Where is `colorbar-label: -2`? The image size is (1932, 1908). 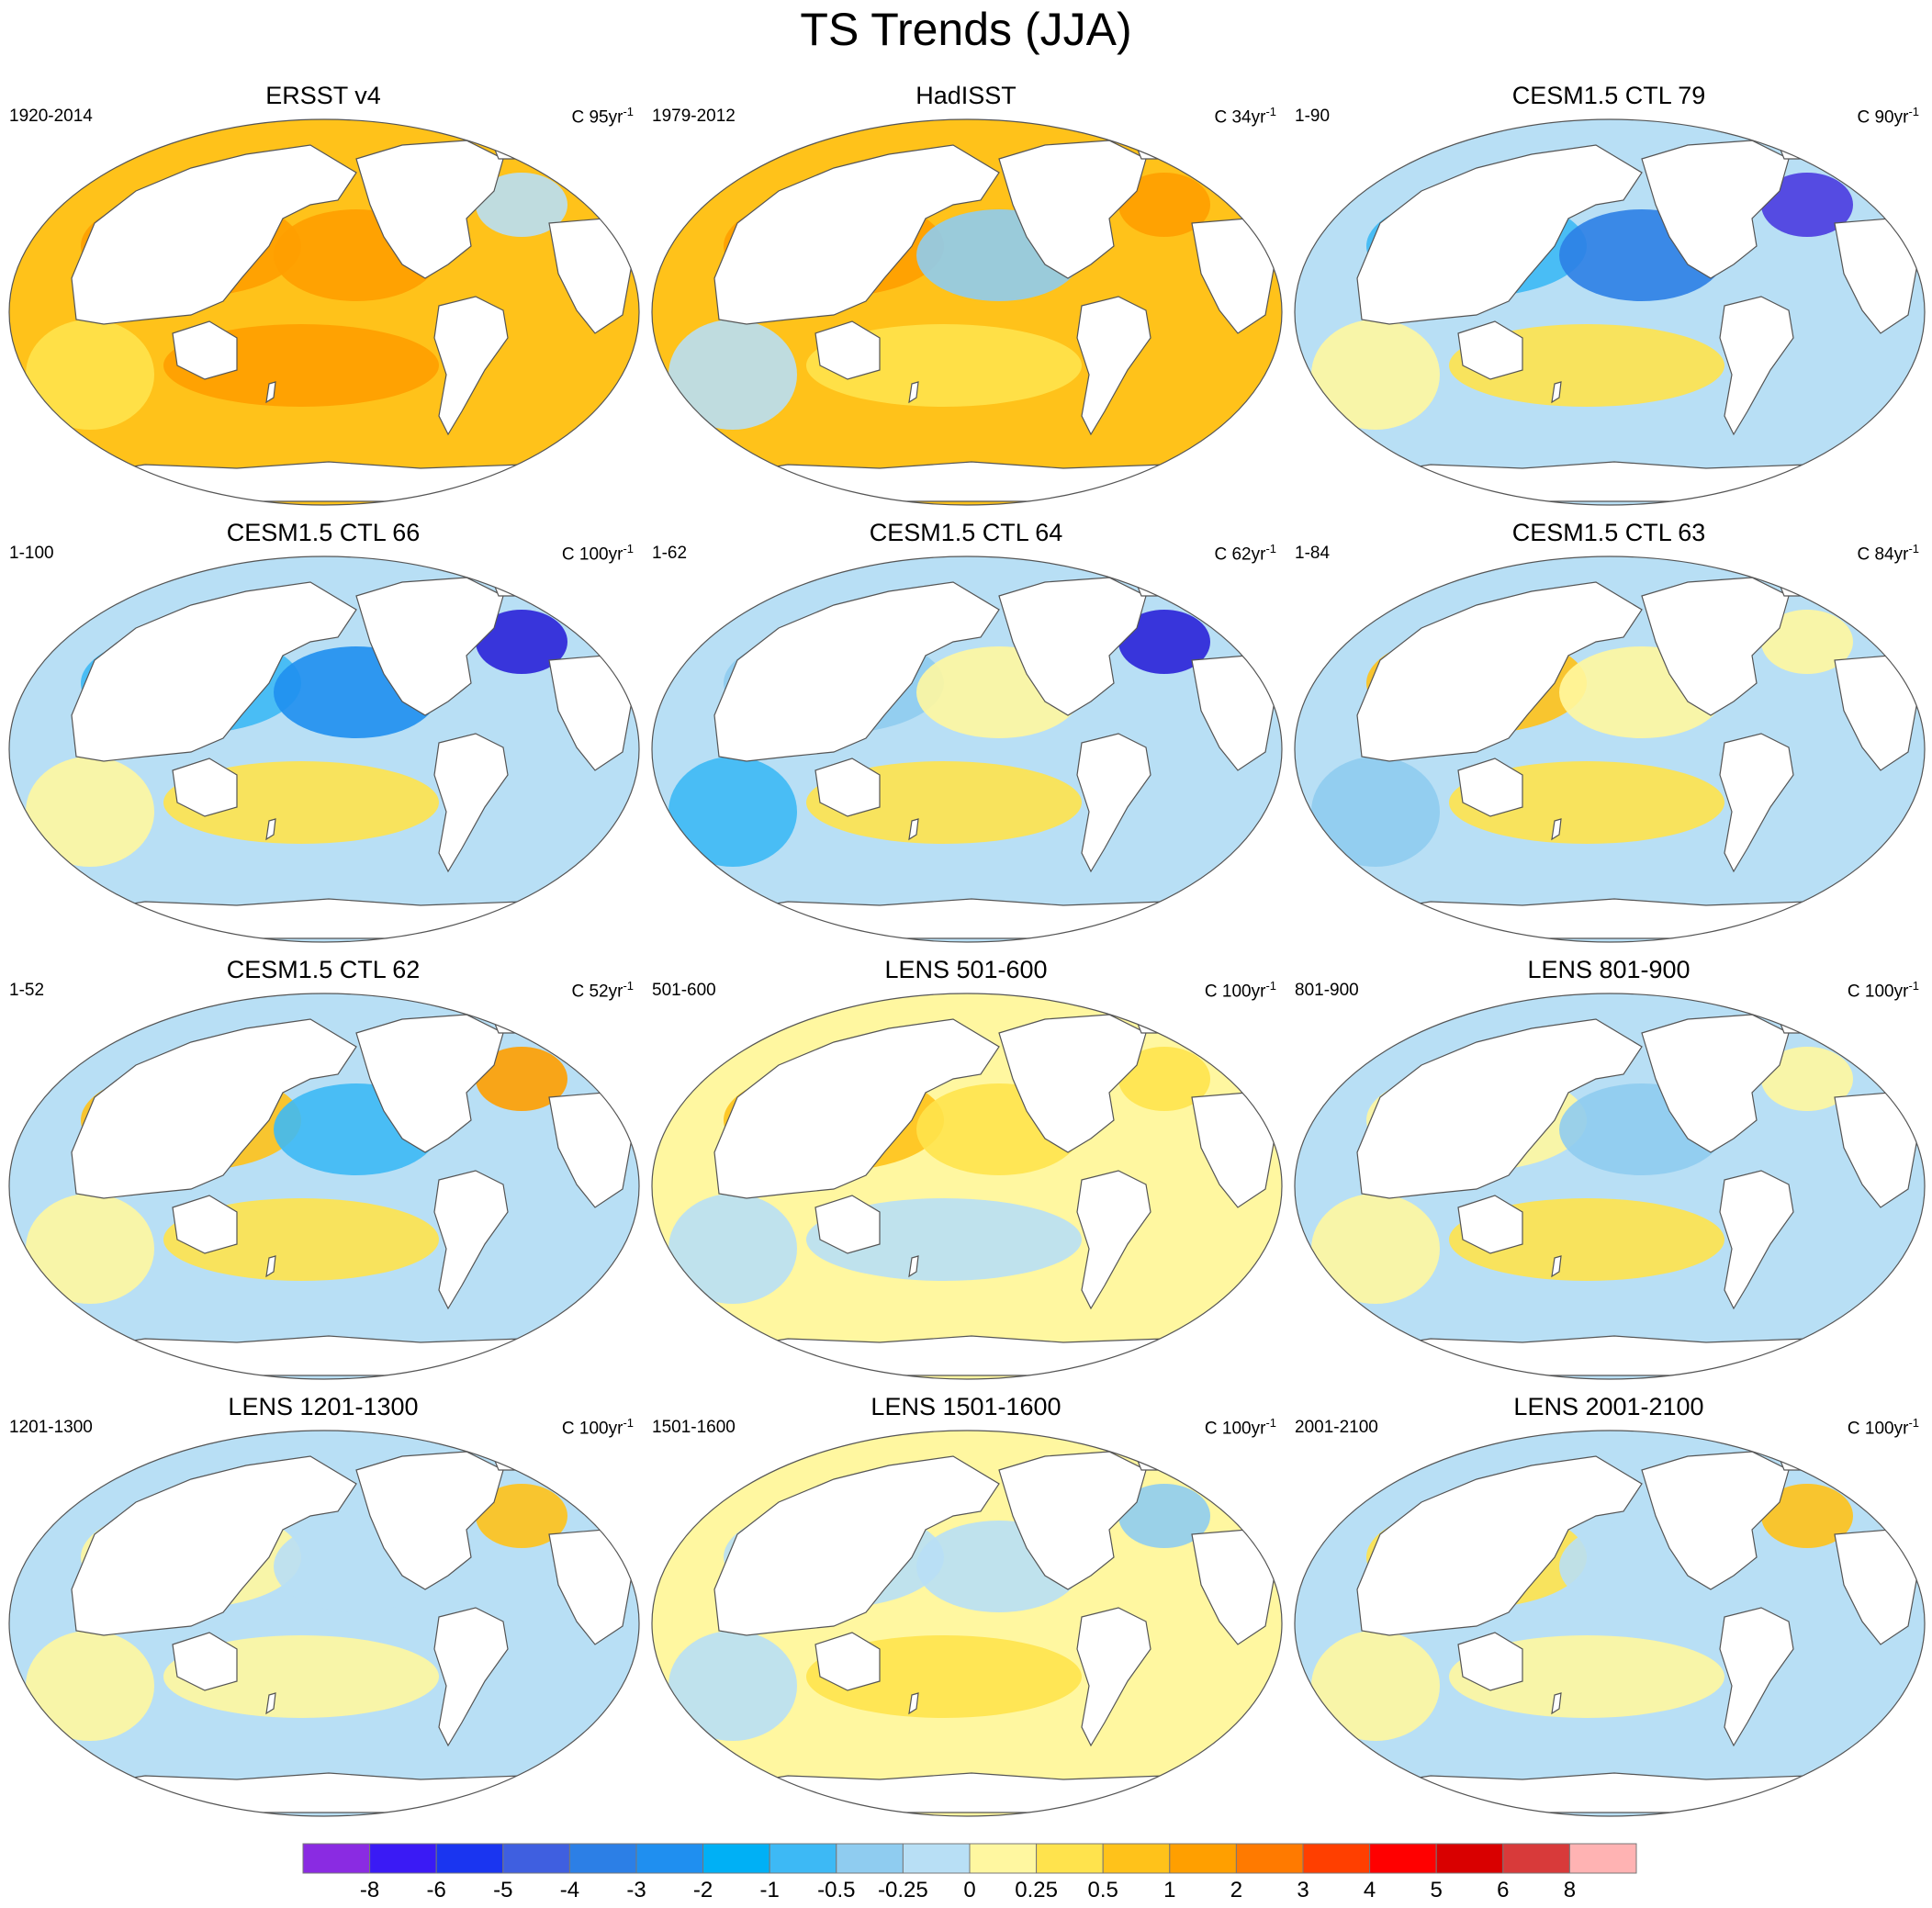 colorbar-label: -2 is located at coordinates (703, 1890).